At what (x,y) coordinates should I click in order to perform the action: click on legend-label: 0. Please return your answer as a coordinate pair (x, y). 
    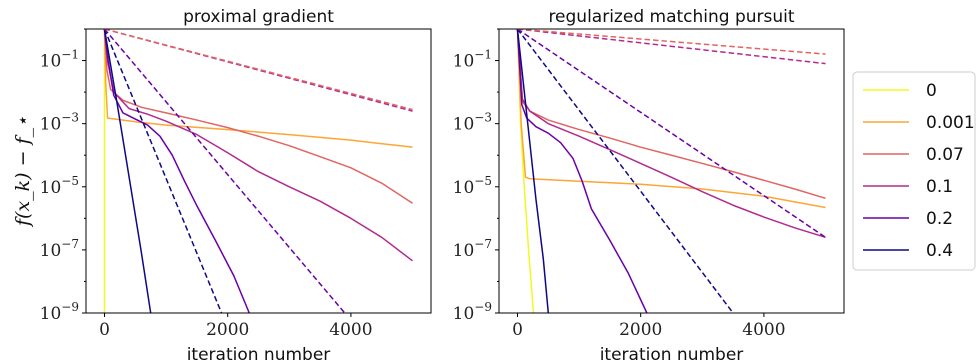
    Looking at the image, I should click on (931, 91).